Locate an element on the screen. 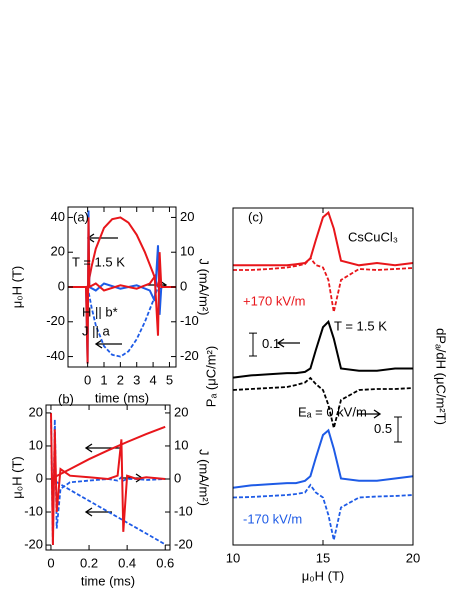 The width and height of the screenshot is (469, 607). x-tick-label: 1 is located at coordinates (103, 379).